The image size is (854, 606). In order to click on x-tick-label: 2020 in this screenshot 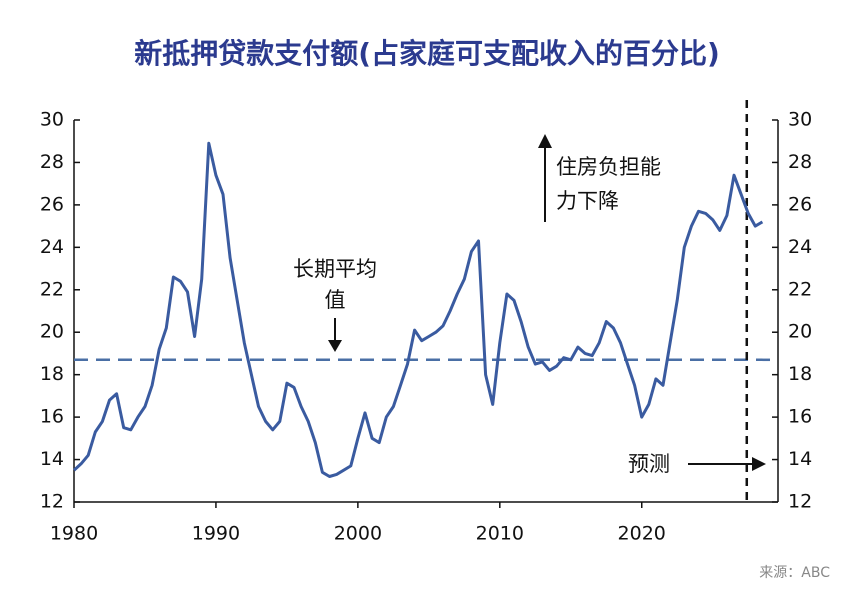, I will do `click(642, 534)`.